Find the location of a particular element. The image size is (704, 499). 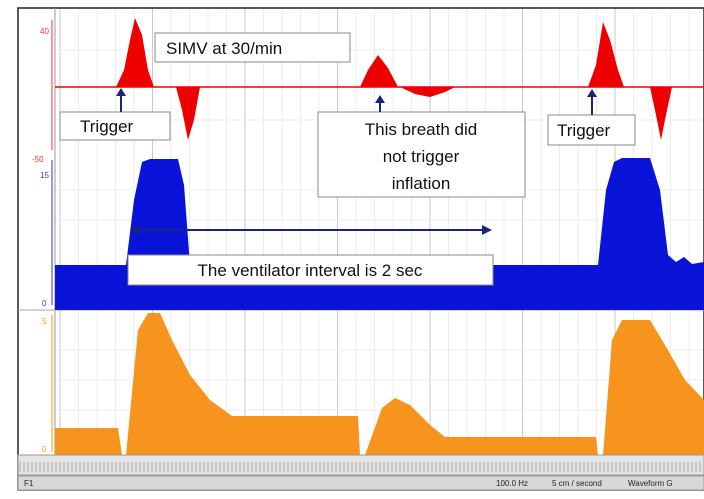

annotation: This breath did is located at coordinates (421, 129).